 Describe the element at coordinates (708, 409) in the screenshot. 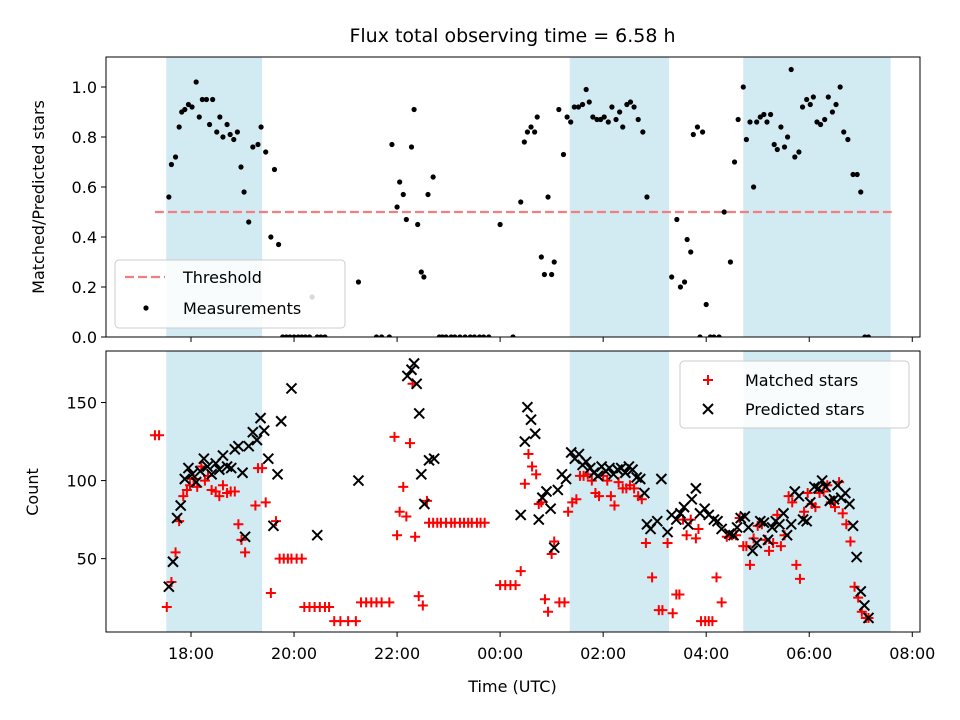

I see `legend-predicted-swatch` at that location.